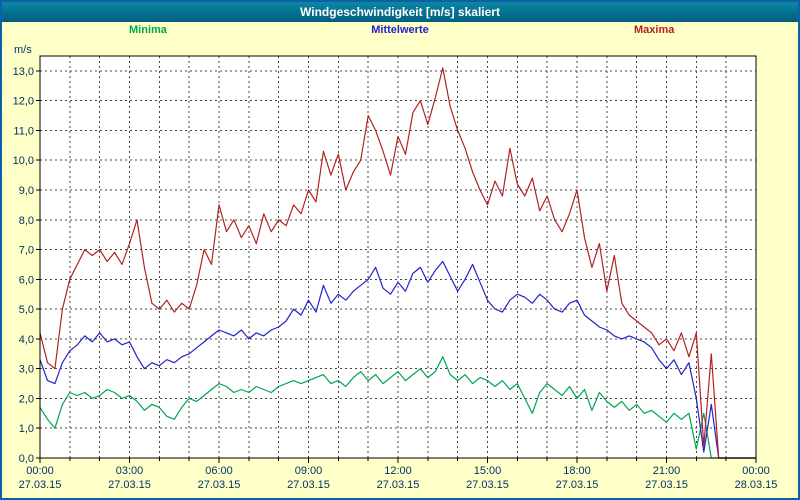 This screenshot has height=500, width=800. I want to click on y-tick-label: 3,0, so click(26, 370).